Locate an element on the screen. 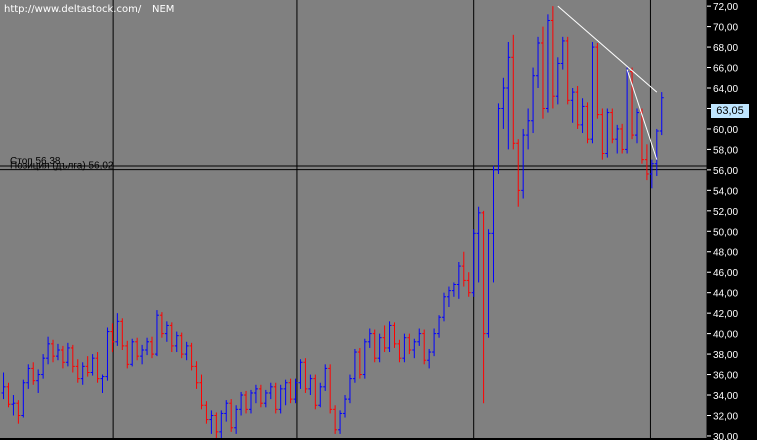 The image size is (757, 440). header-symbol: NEM is located at coordinates (163, 9).